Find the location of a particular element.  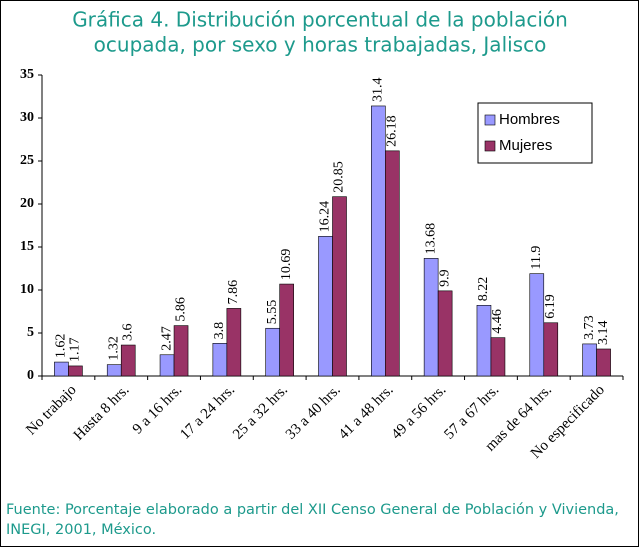

value-label: 6.19 is located at coordinates (550, 306).